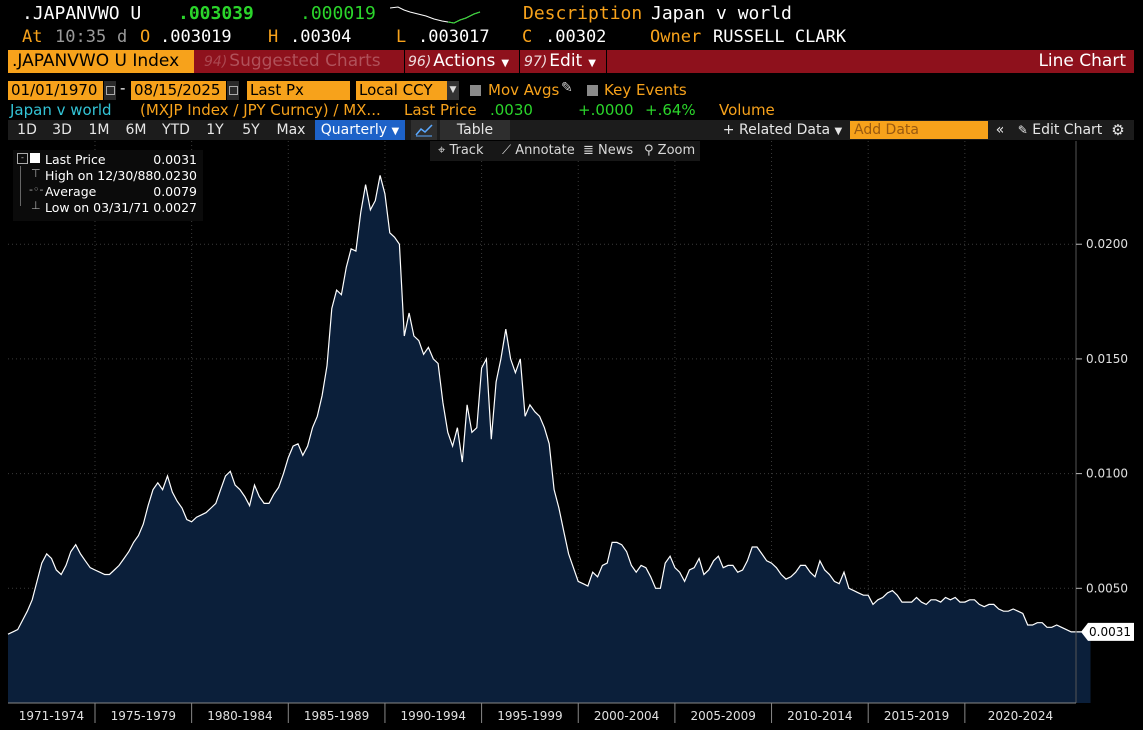 This screenshot has width=1143, height=730. What do you see at coordinates (143, 716) in the screenshot?
I see `x-tick-label: 1975-1979` at bounding box center [143, 716].